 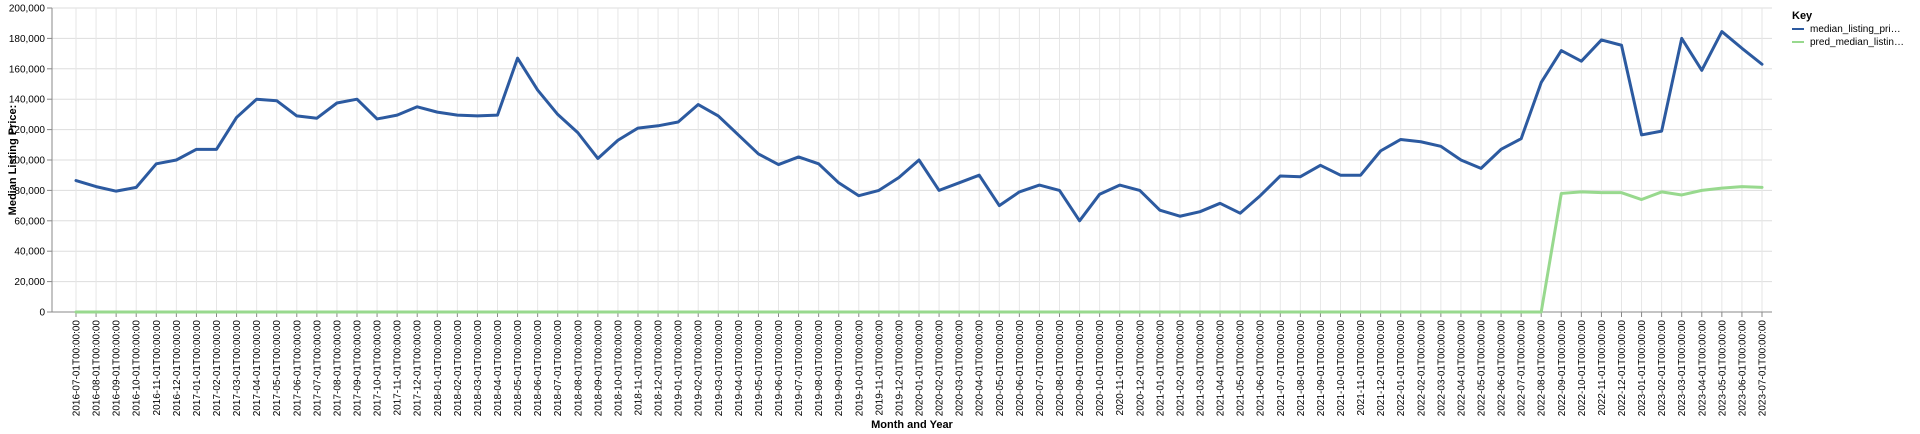 What do you see at coordinates (940, 368) in the screenshot?
I see `x-tick-label: 2020-02-01T00:00:00` at bounding box center [940, 368].